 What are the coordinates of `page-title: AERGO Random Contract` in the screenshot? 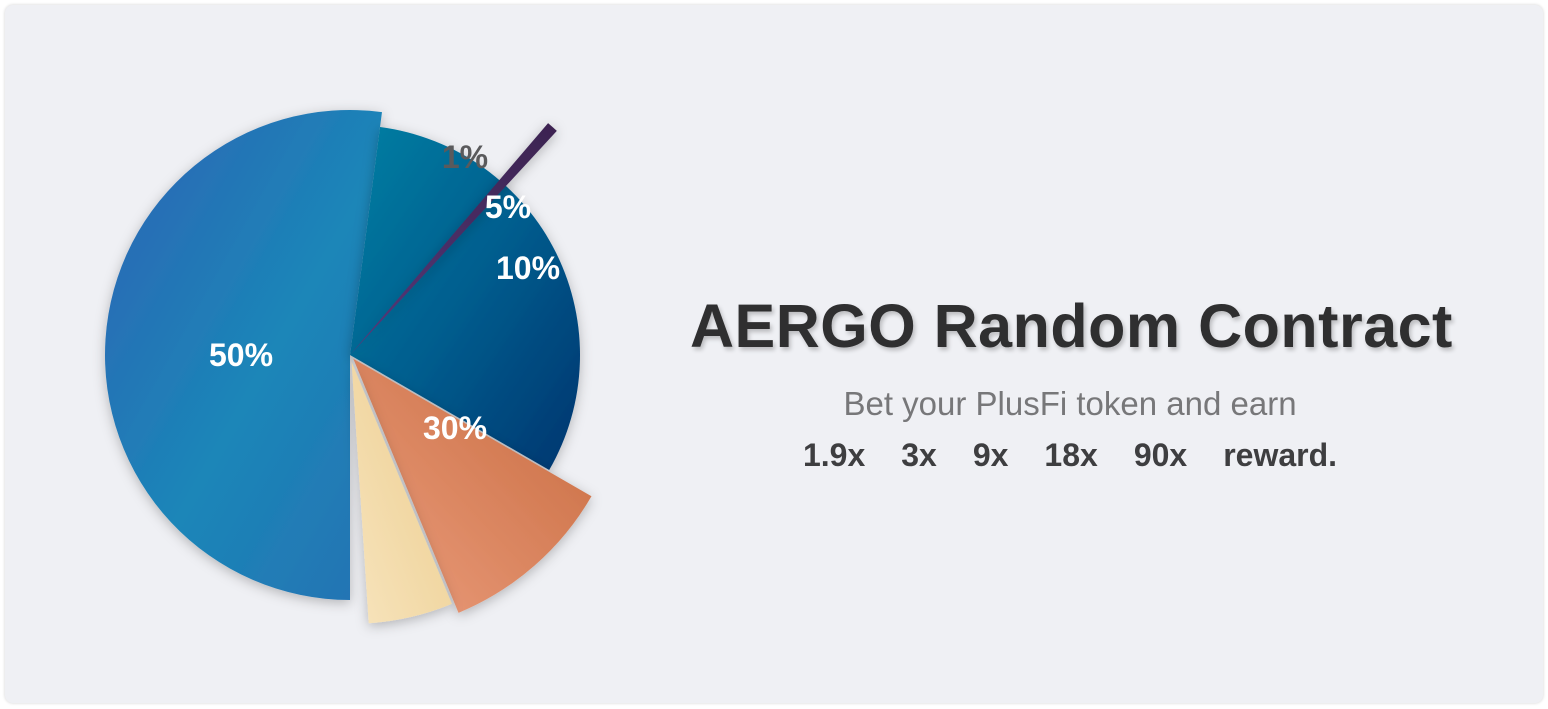 It's located at (1071, 326).